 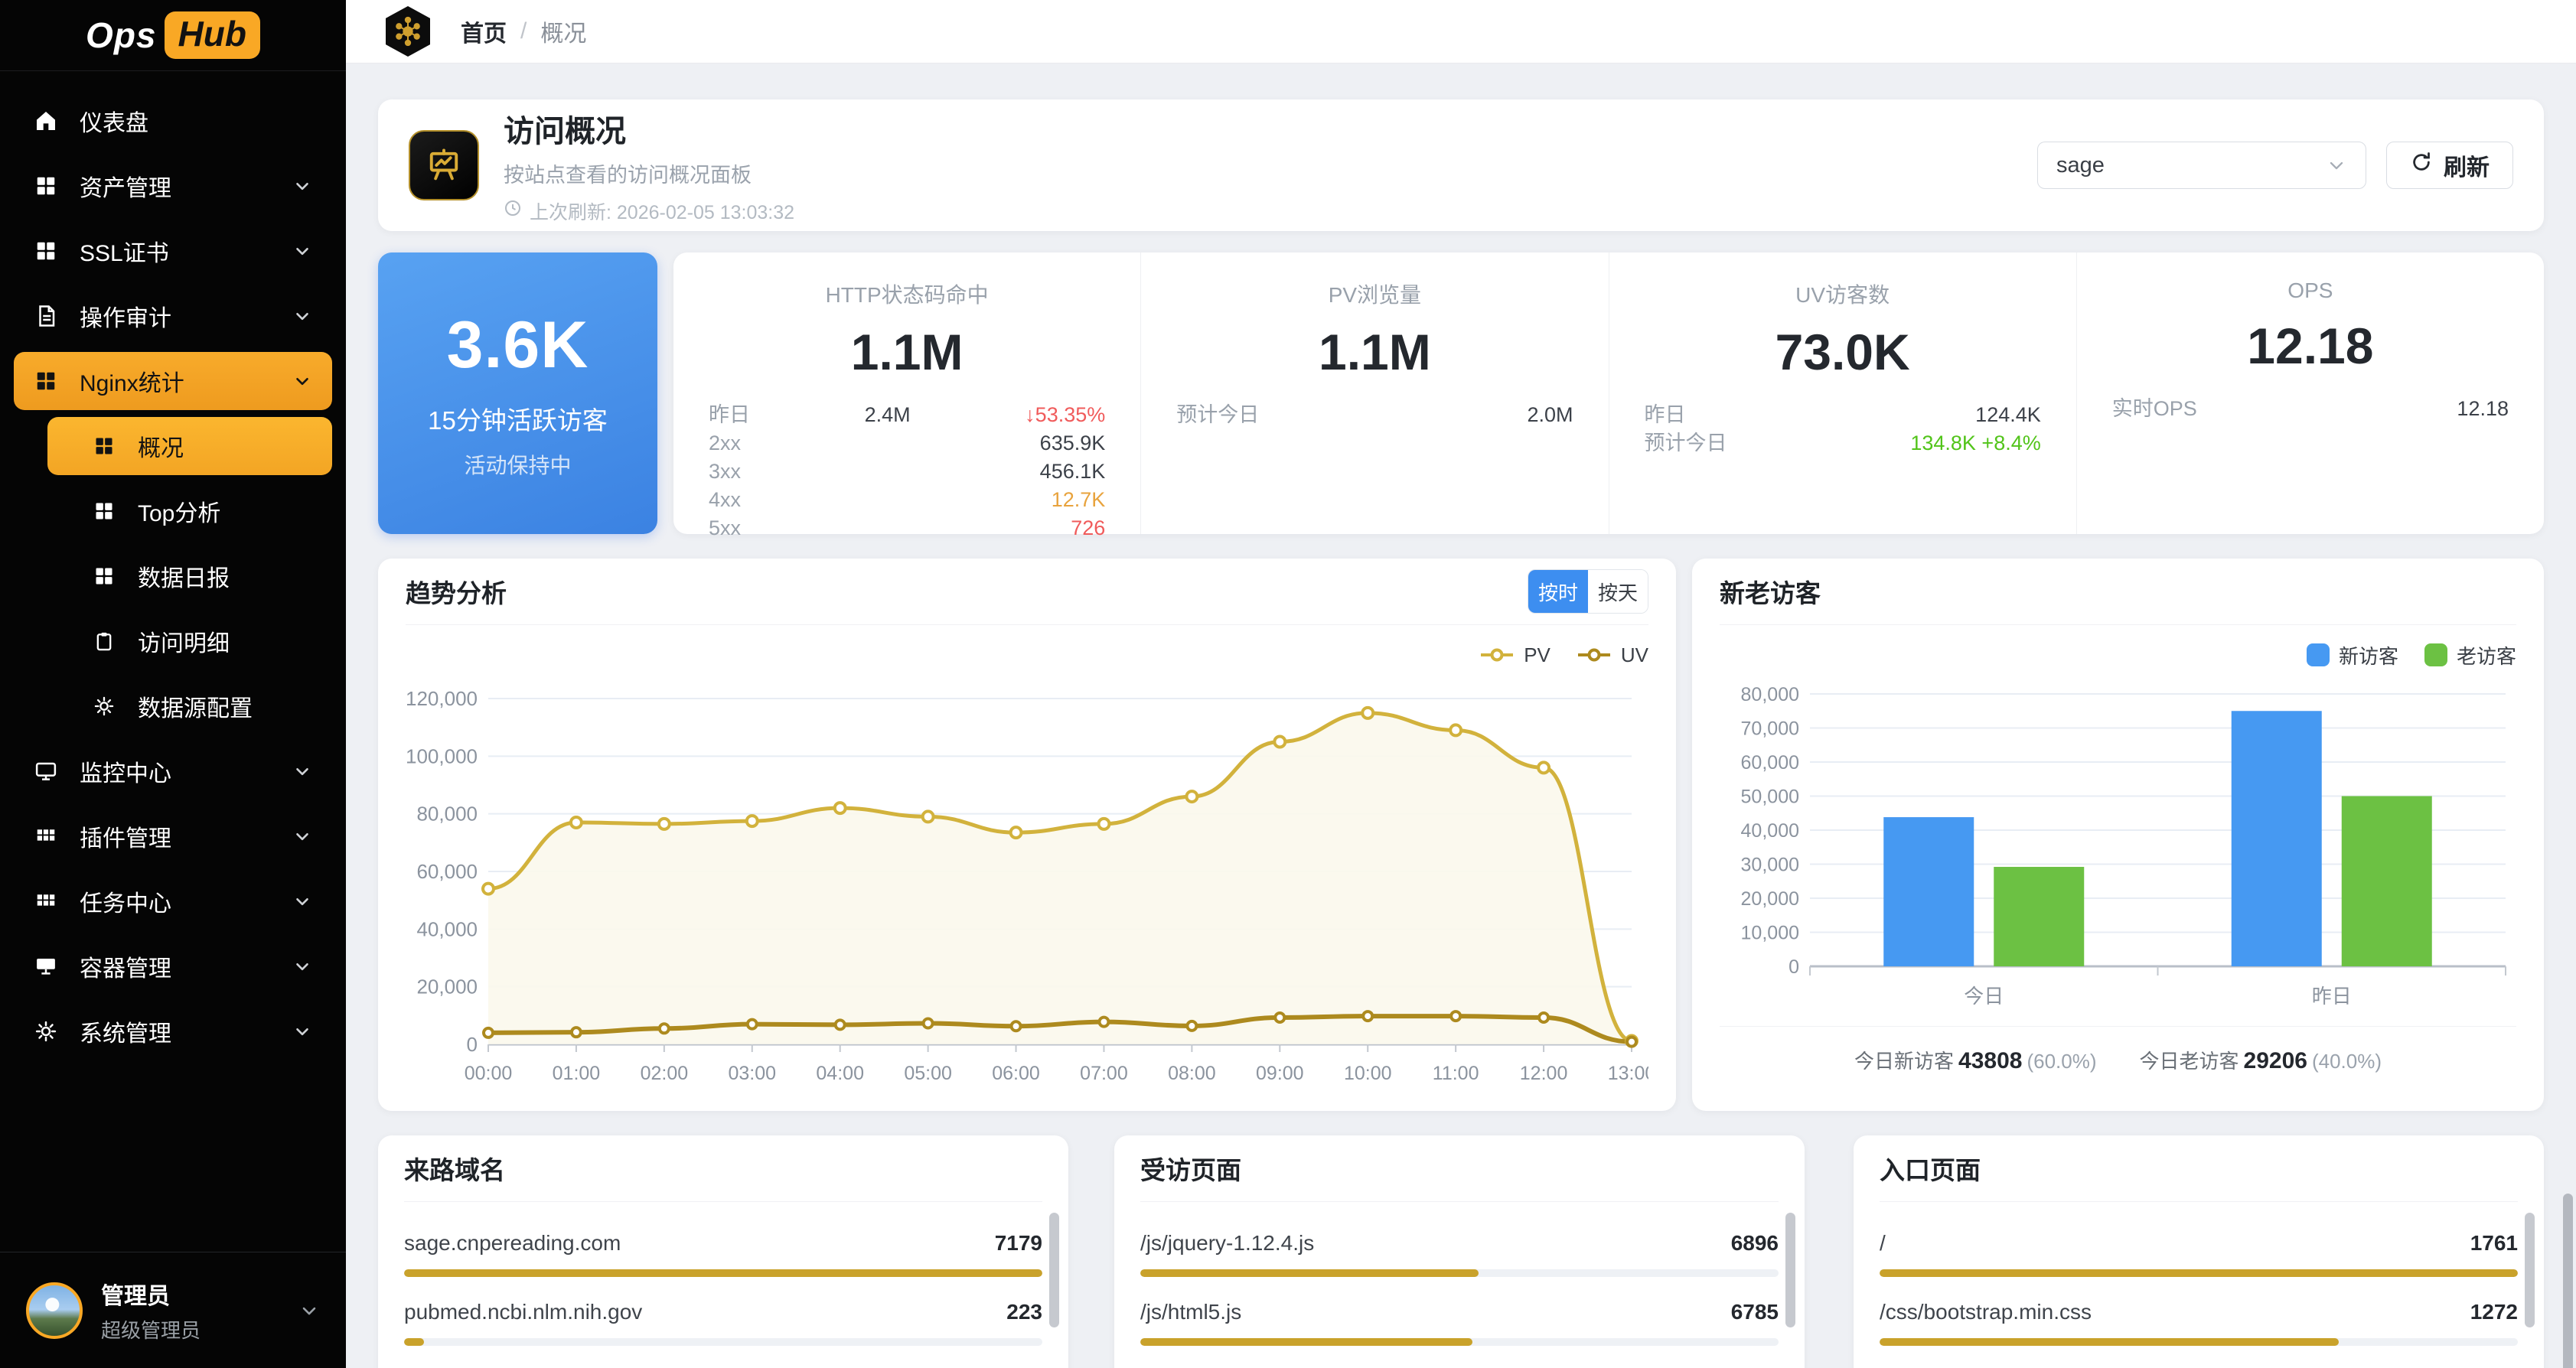 What do you see at coordinates (2118, 655) in the screenshot?
I see `visitors-legend: 新访客 老访客` at bounding box center [2118, 655].